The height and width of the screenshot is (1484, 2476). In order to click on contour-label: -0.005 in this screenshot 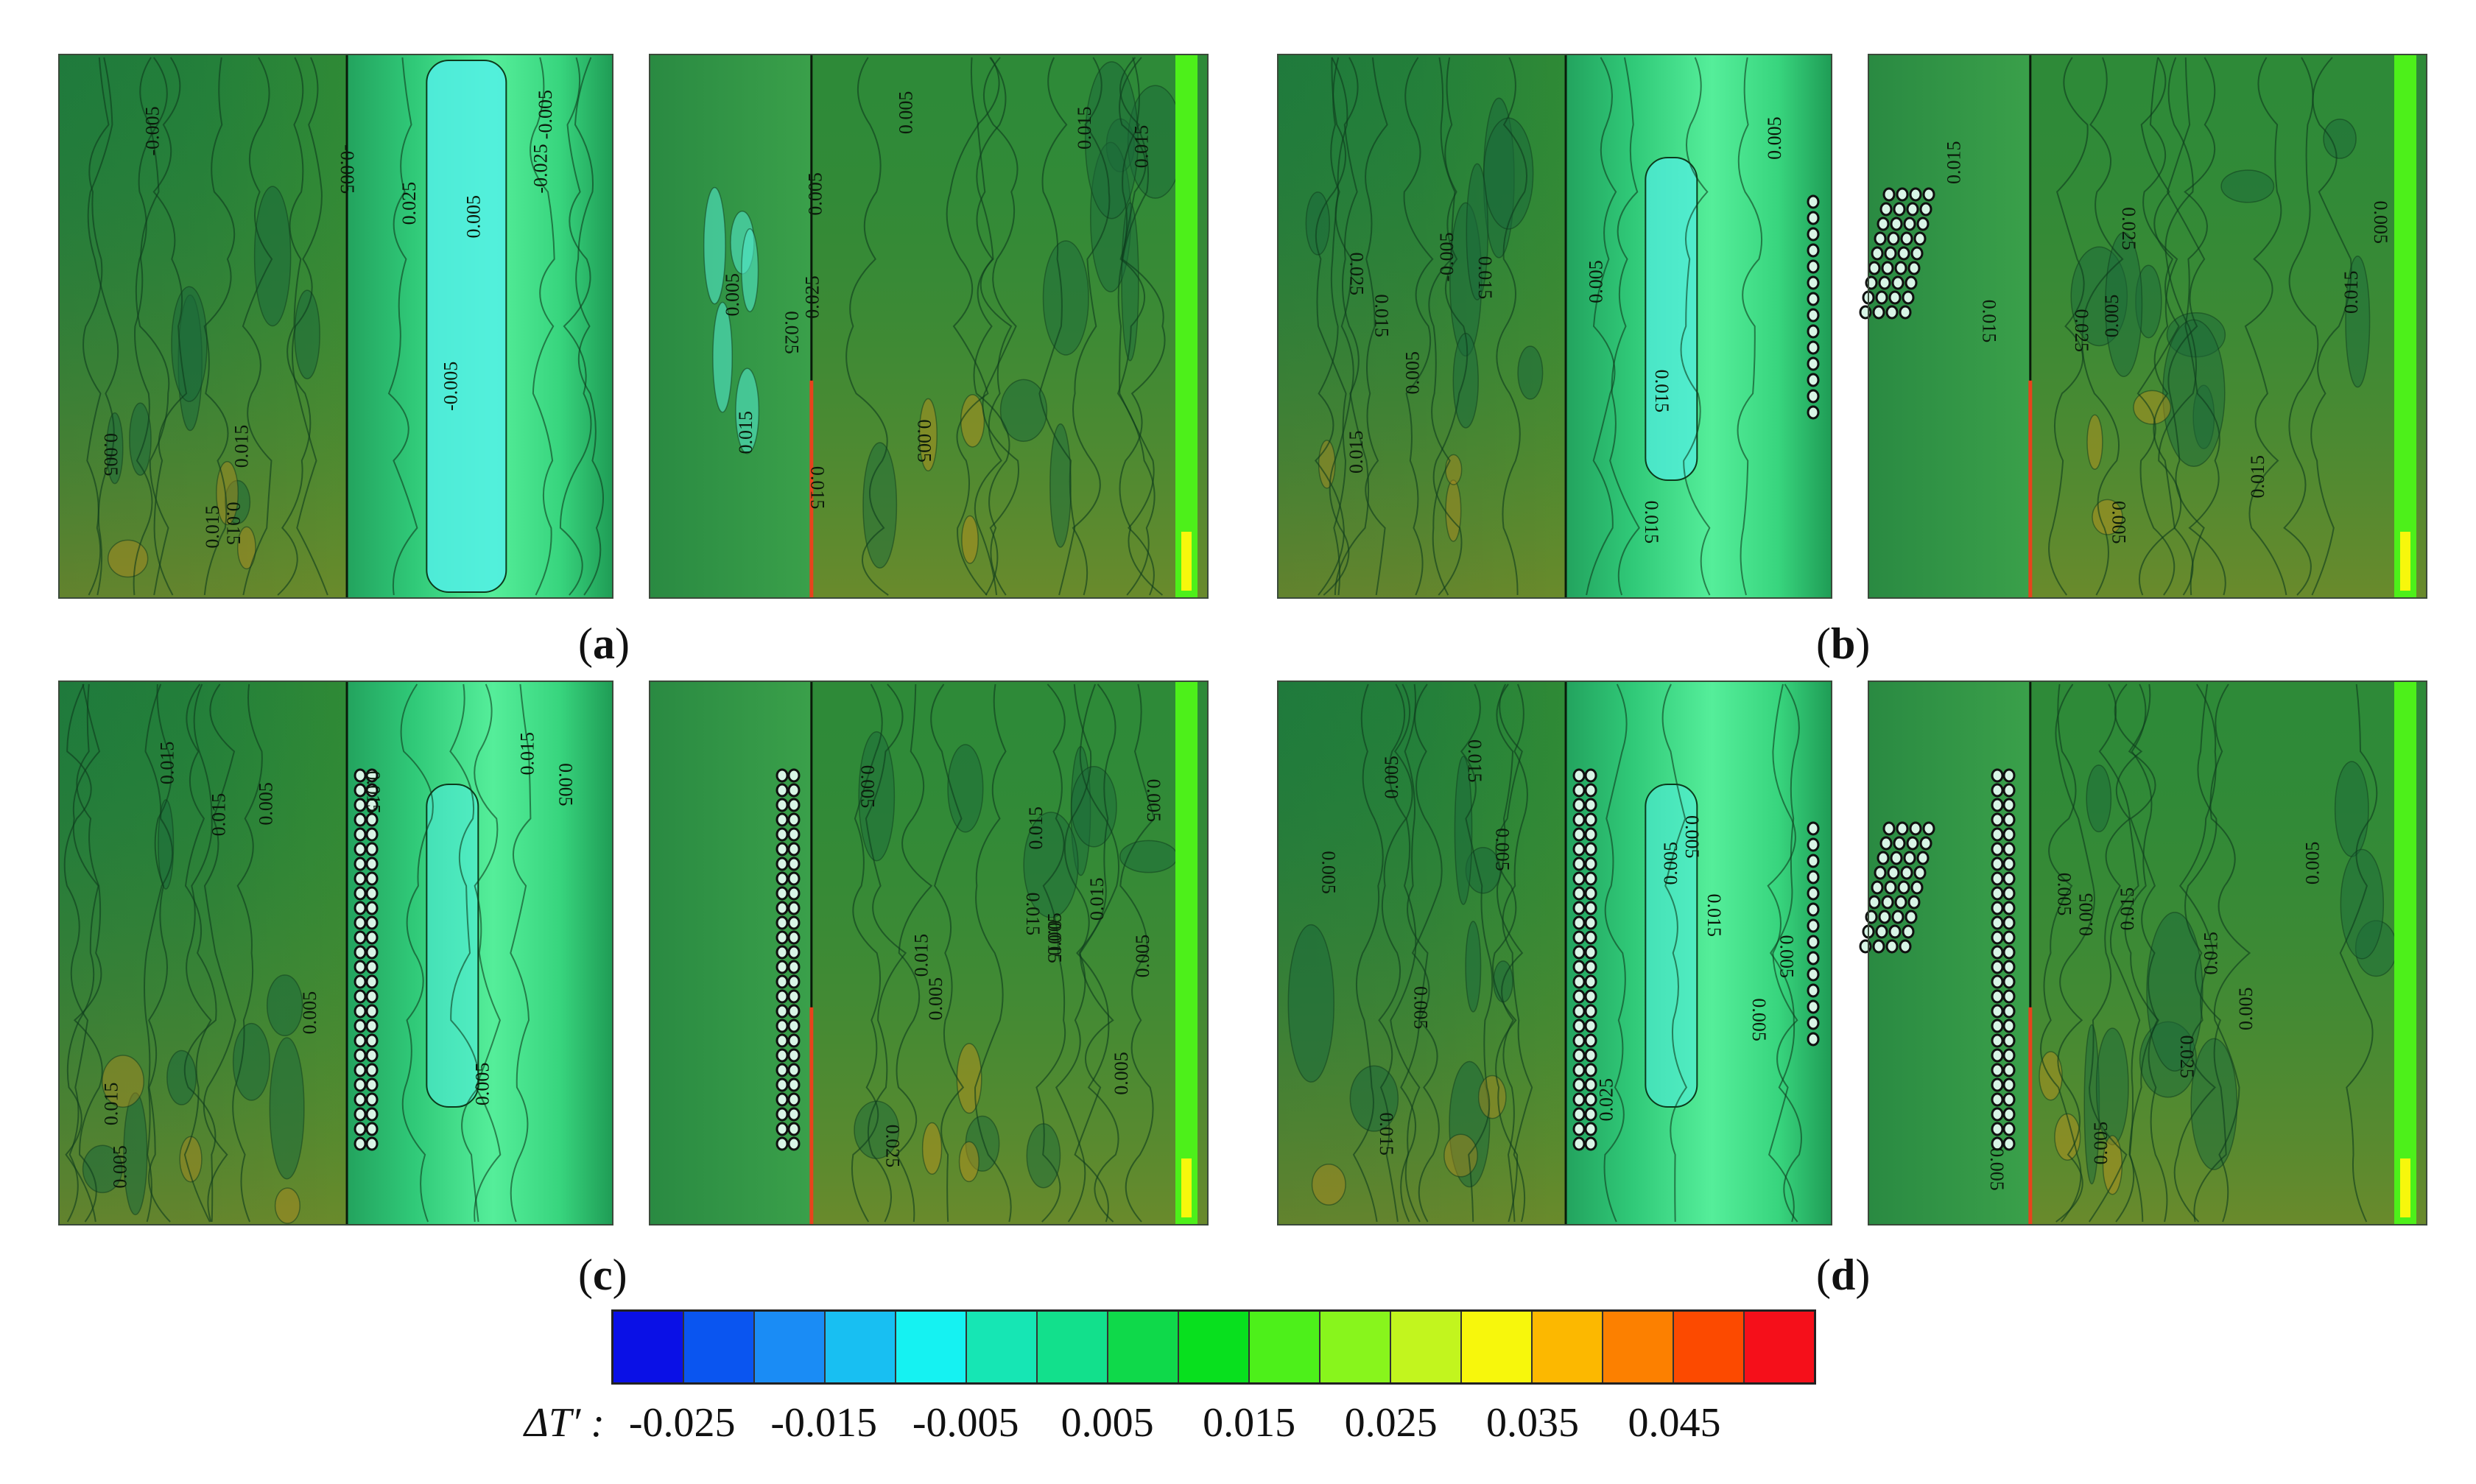, I will do `click(1446, 257)`.